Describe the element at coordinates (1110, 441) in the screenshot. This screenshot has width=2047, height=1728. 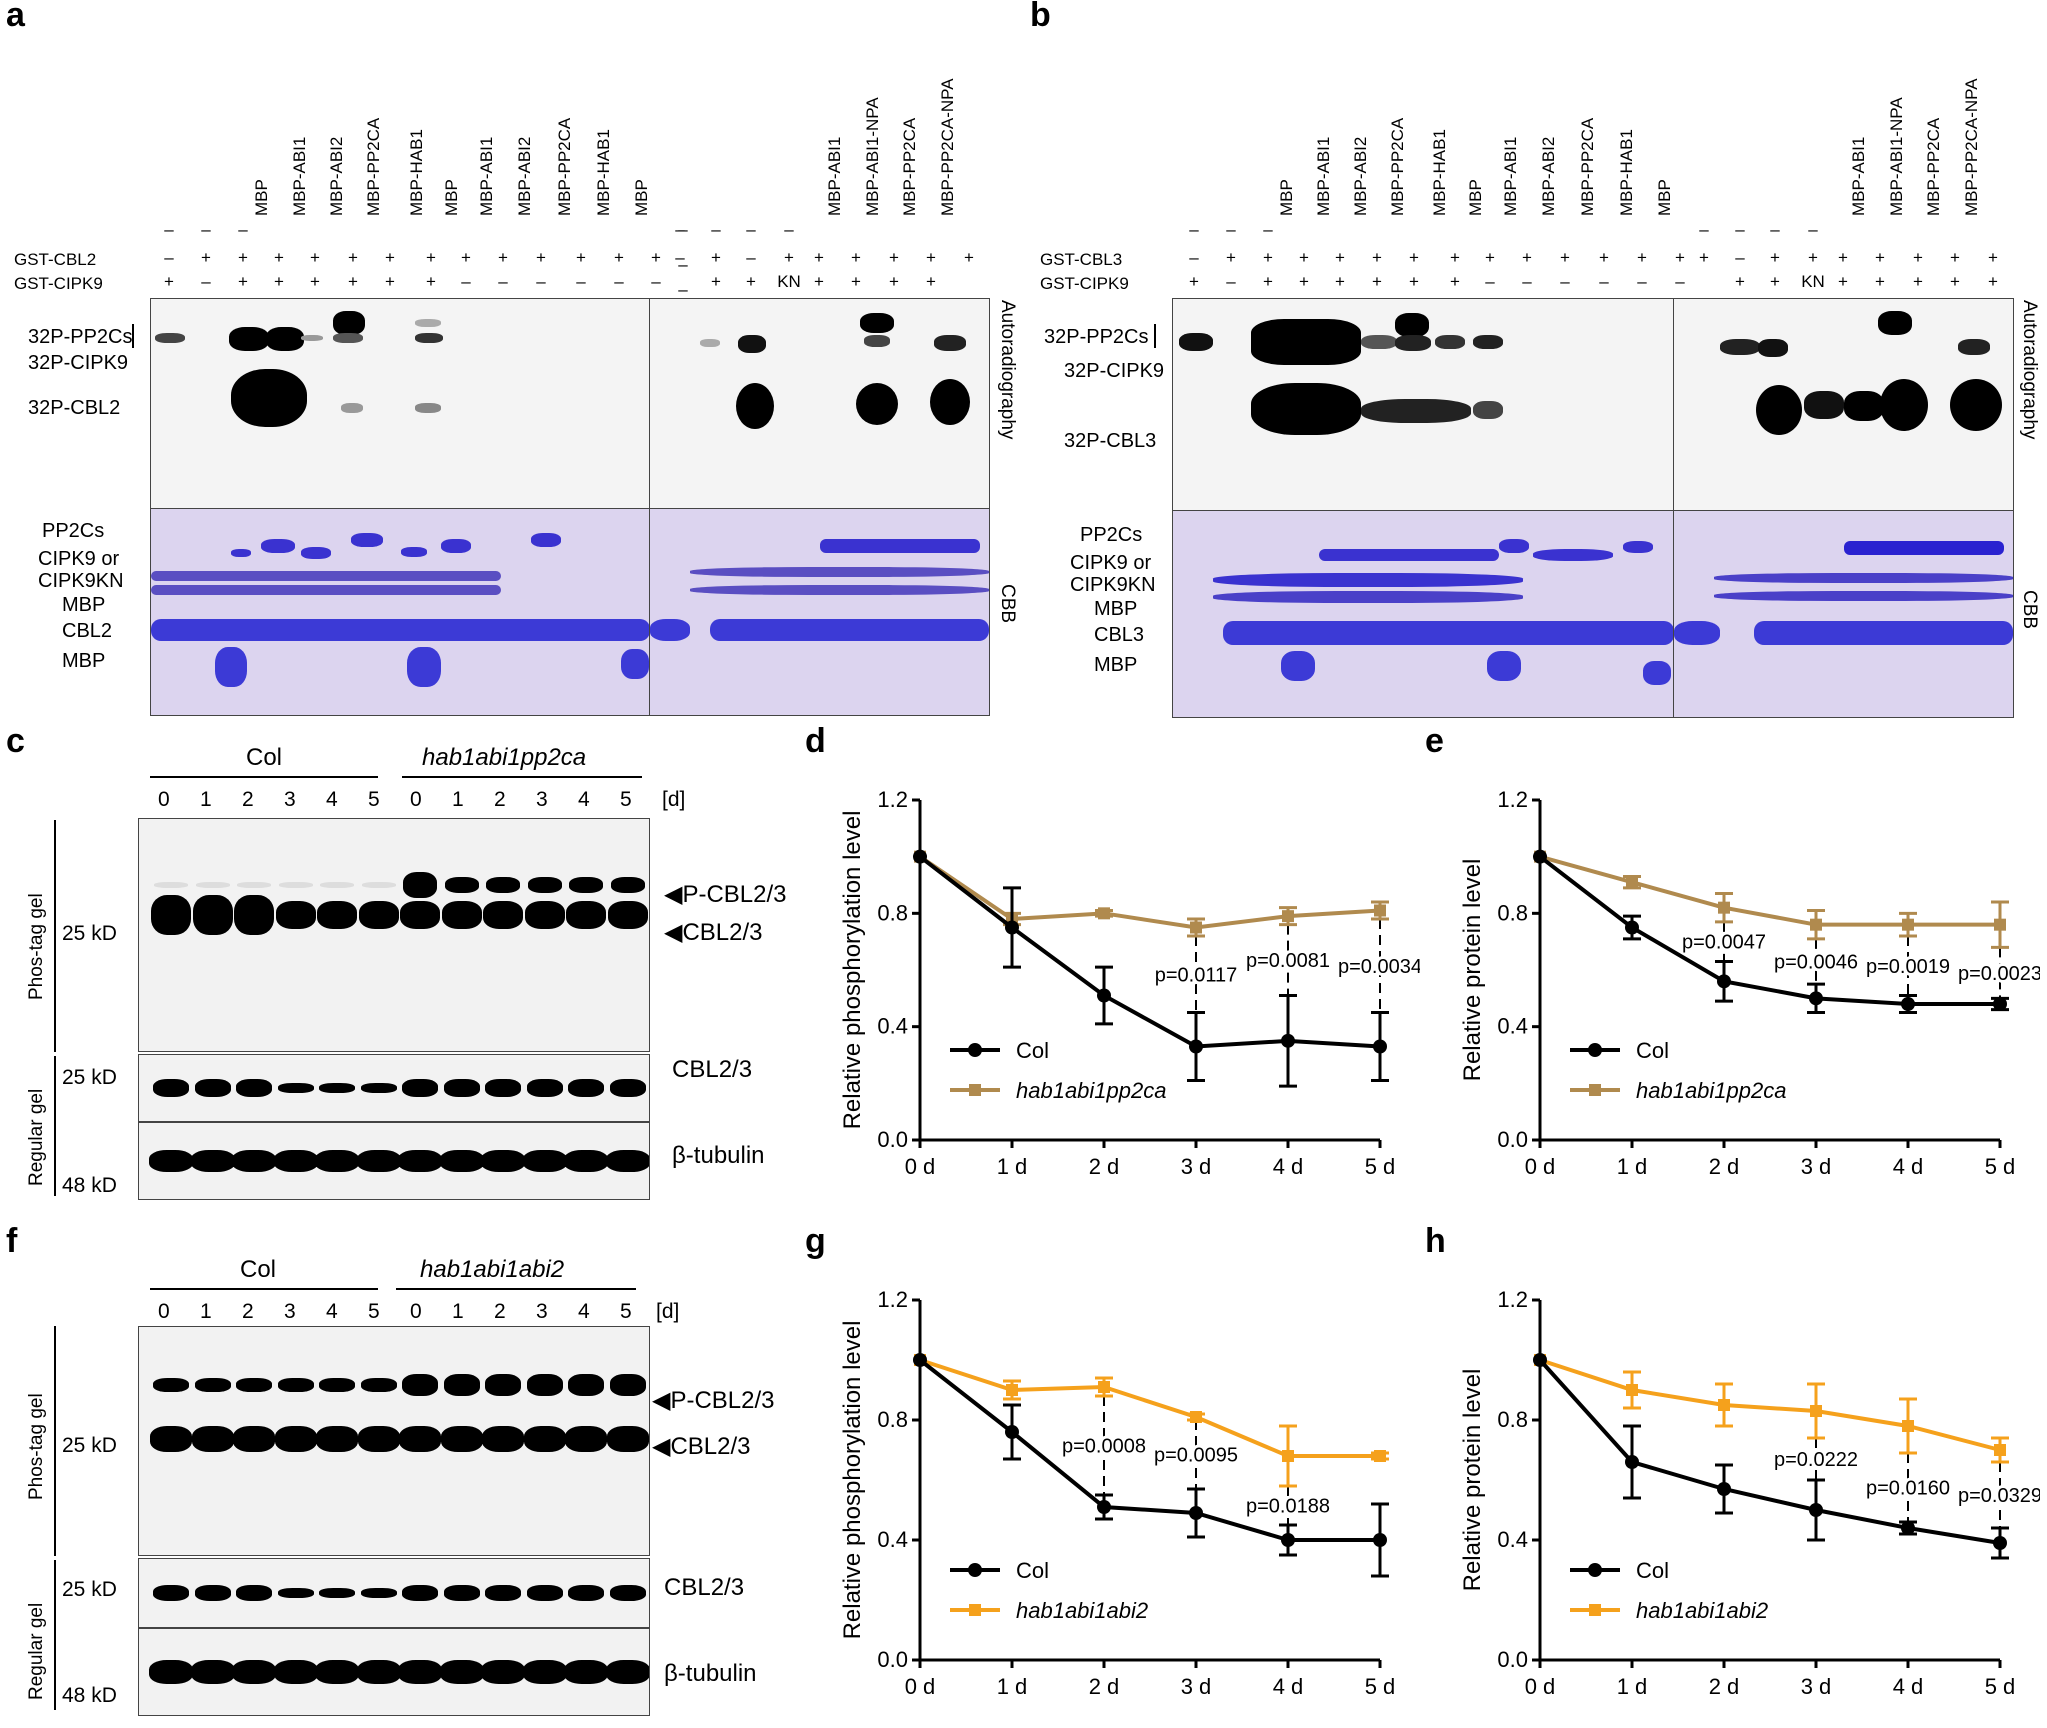
I see `label-32p-cbl3: 32P-CBL3` at that location.